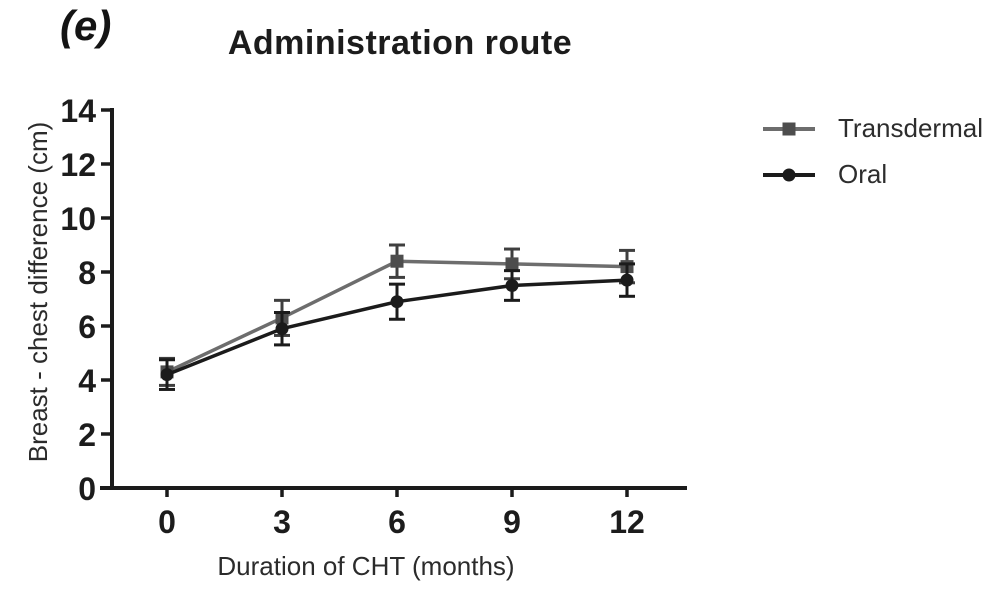  I want to click on legend: Transdermal Oral, so click(872, 151).